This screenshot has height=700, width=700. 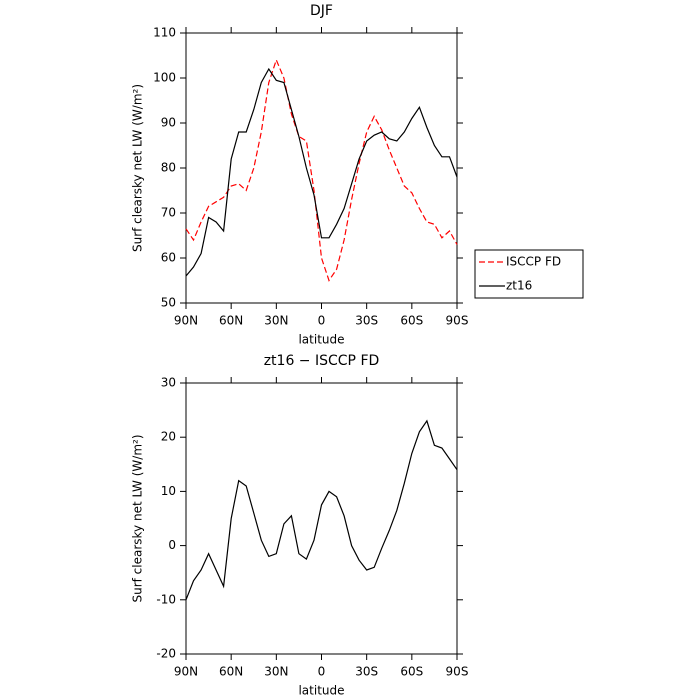 I want to click on chart-title: zt16 − ISCCP FD, so click(x=322, y=361).